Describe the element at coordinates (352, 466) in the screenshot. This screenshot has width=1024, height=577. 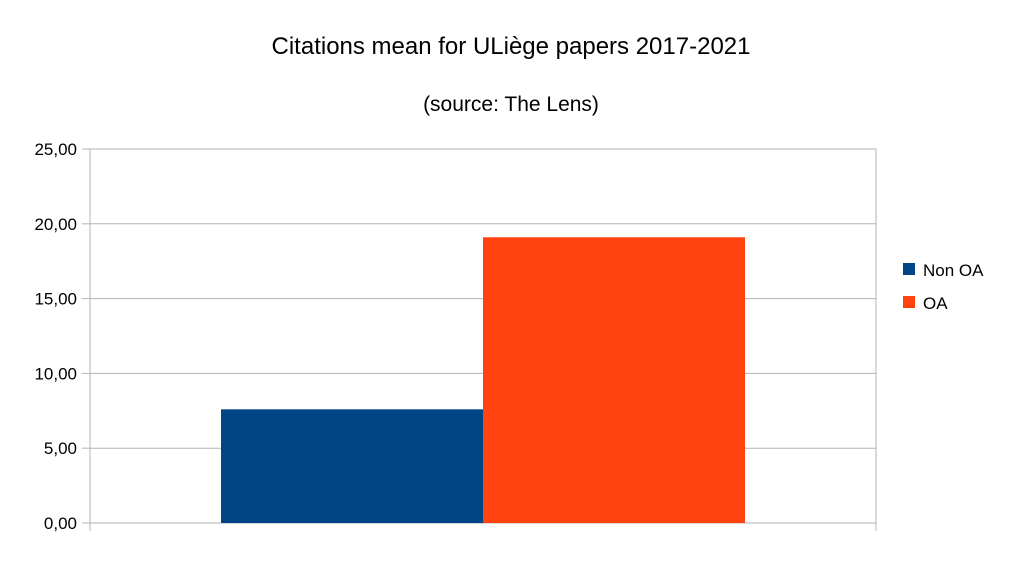
I see `bar-non-oa` at that location.